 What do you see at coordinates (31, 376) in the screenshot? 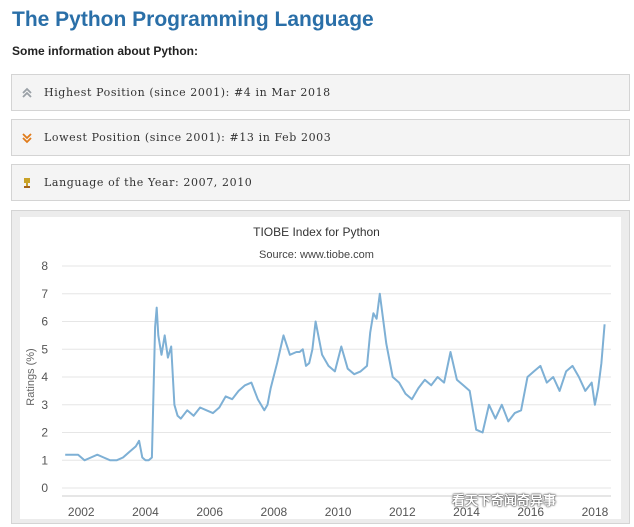
I see `y-axis-label: Ratings (%)` at bounding box center [31, 376].